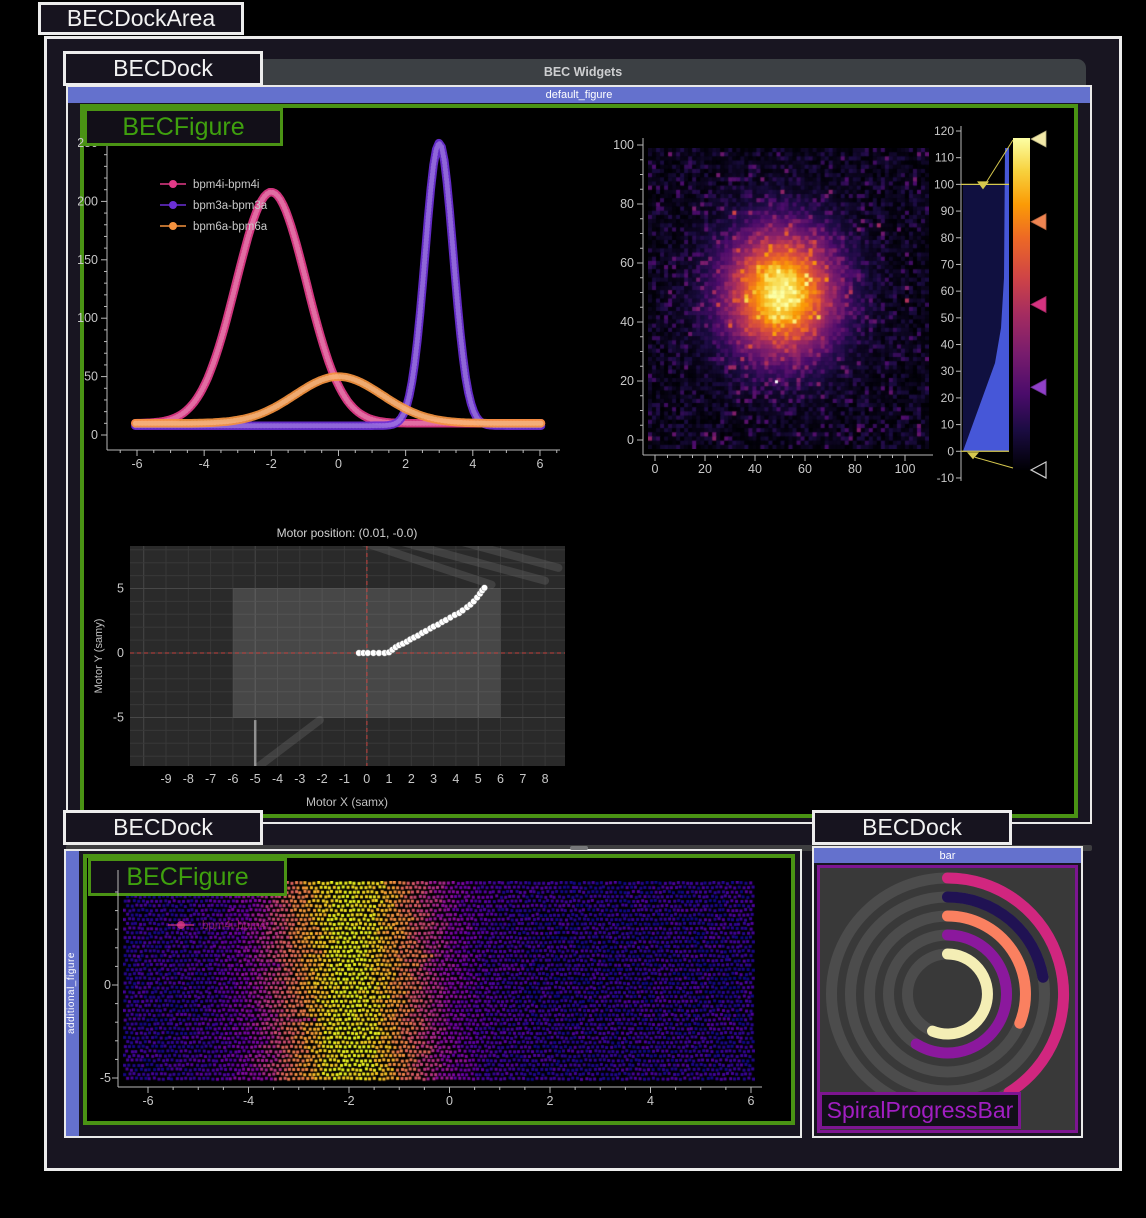  What do you see at coordinates (948, 425) in the screenshot?
I see `svg-text: 10` at bounding box center [948, 425].